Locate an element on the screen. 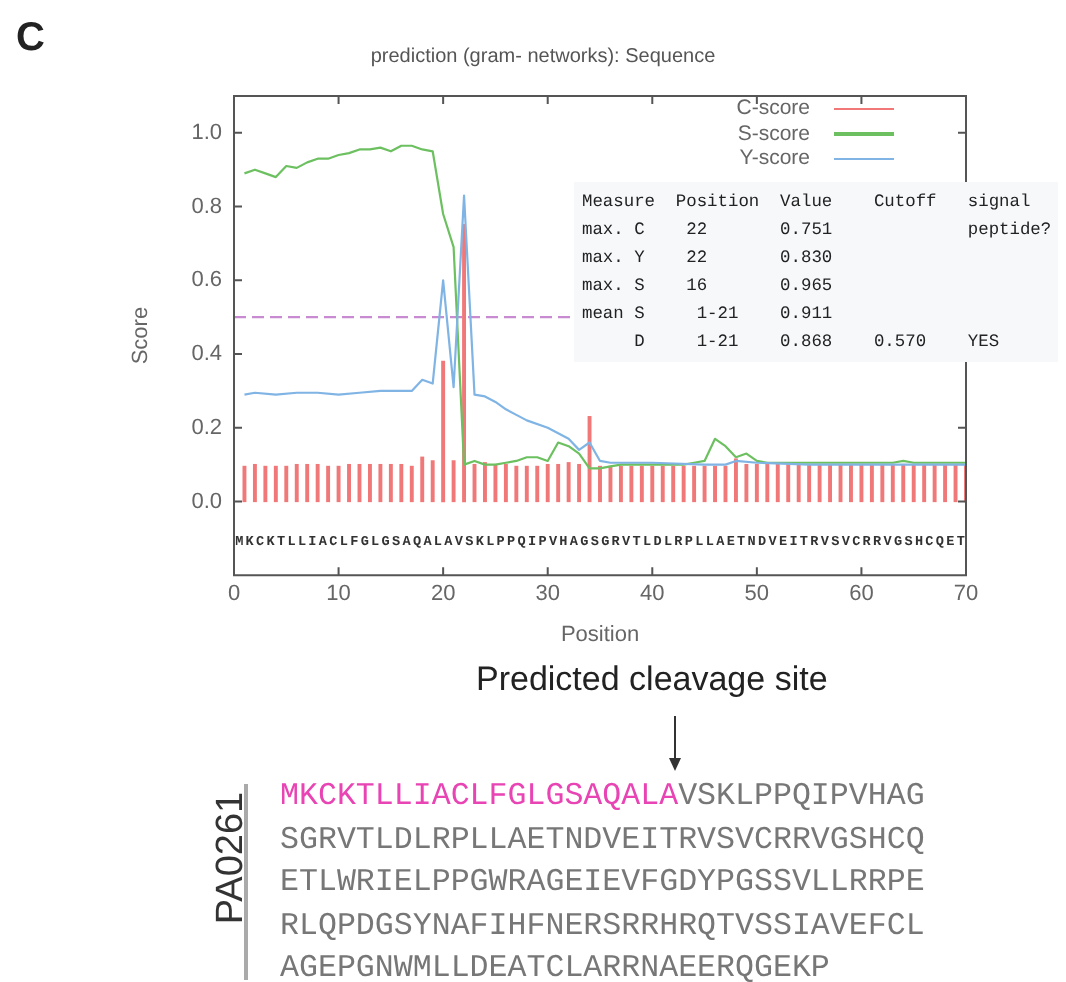  chart-title: prediction (gram- networks): Sequence is located at coordinates (543, 56).